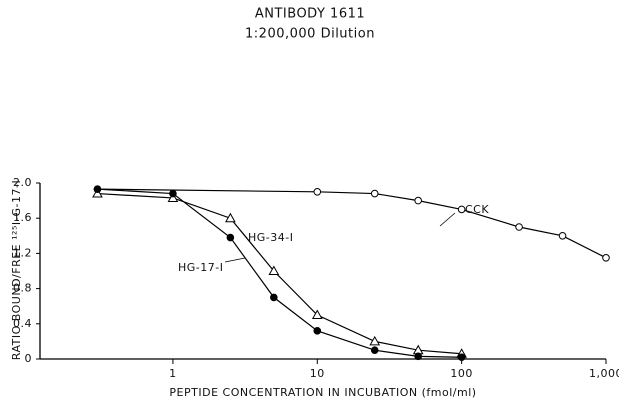  Describe the element at coordinates (477, 209) in the screenshot. I see `series-label: CCK` at that location.